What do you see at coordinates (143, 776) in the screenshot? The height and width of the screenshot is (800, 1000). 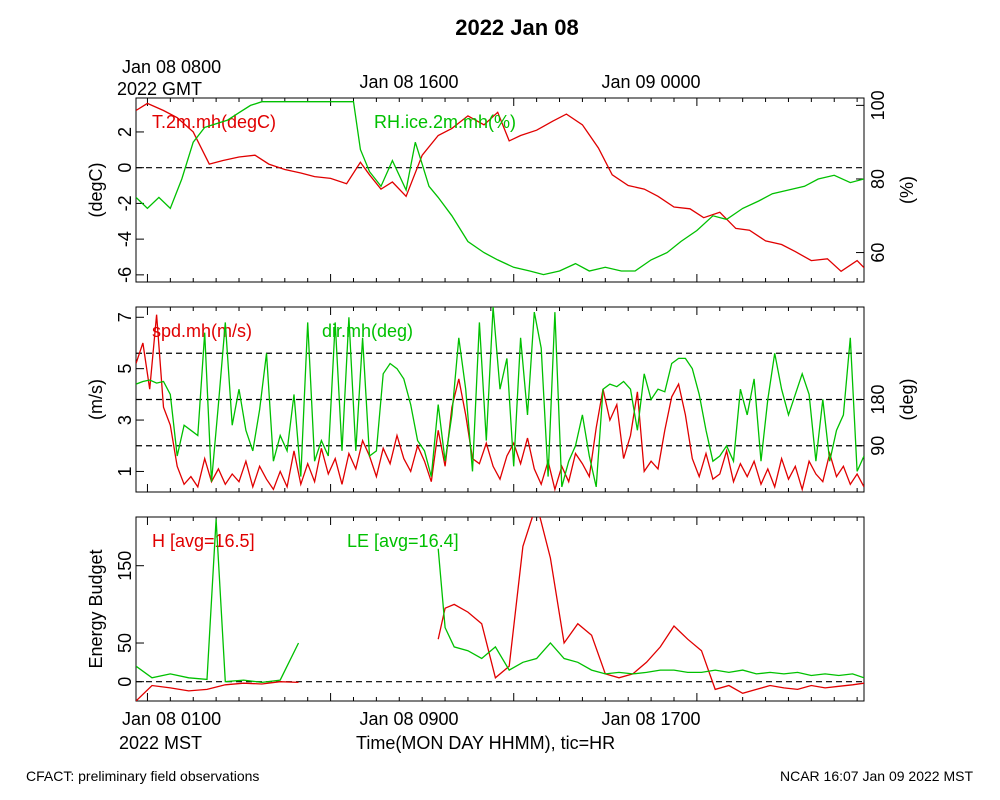 I see `footer-source-note: CFACT: preliminary field observations` at bounding box center [143, 776].